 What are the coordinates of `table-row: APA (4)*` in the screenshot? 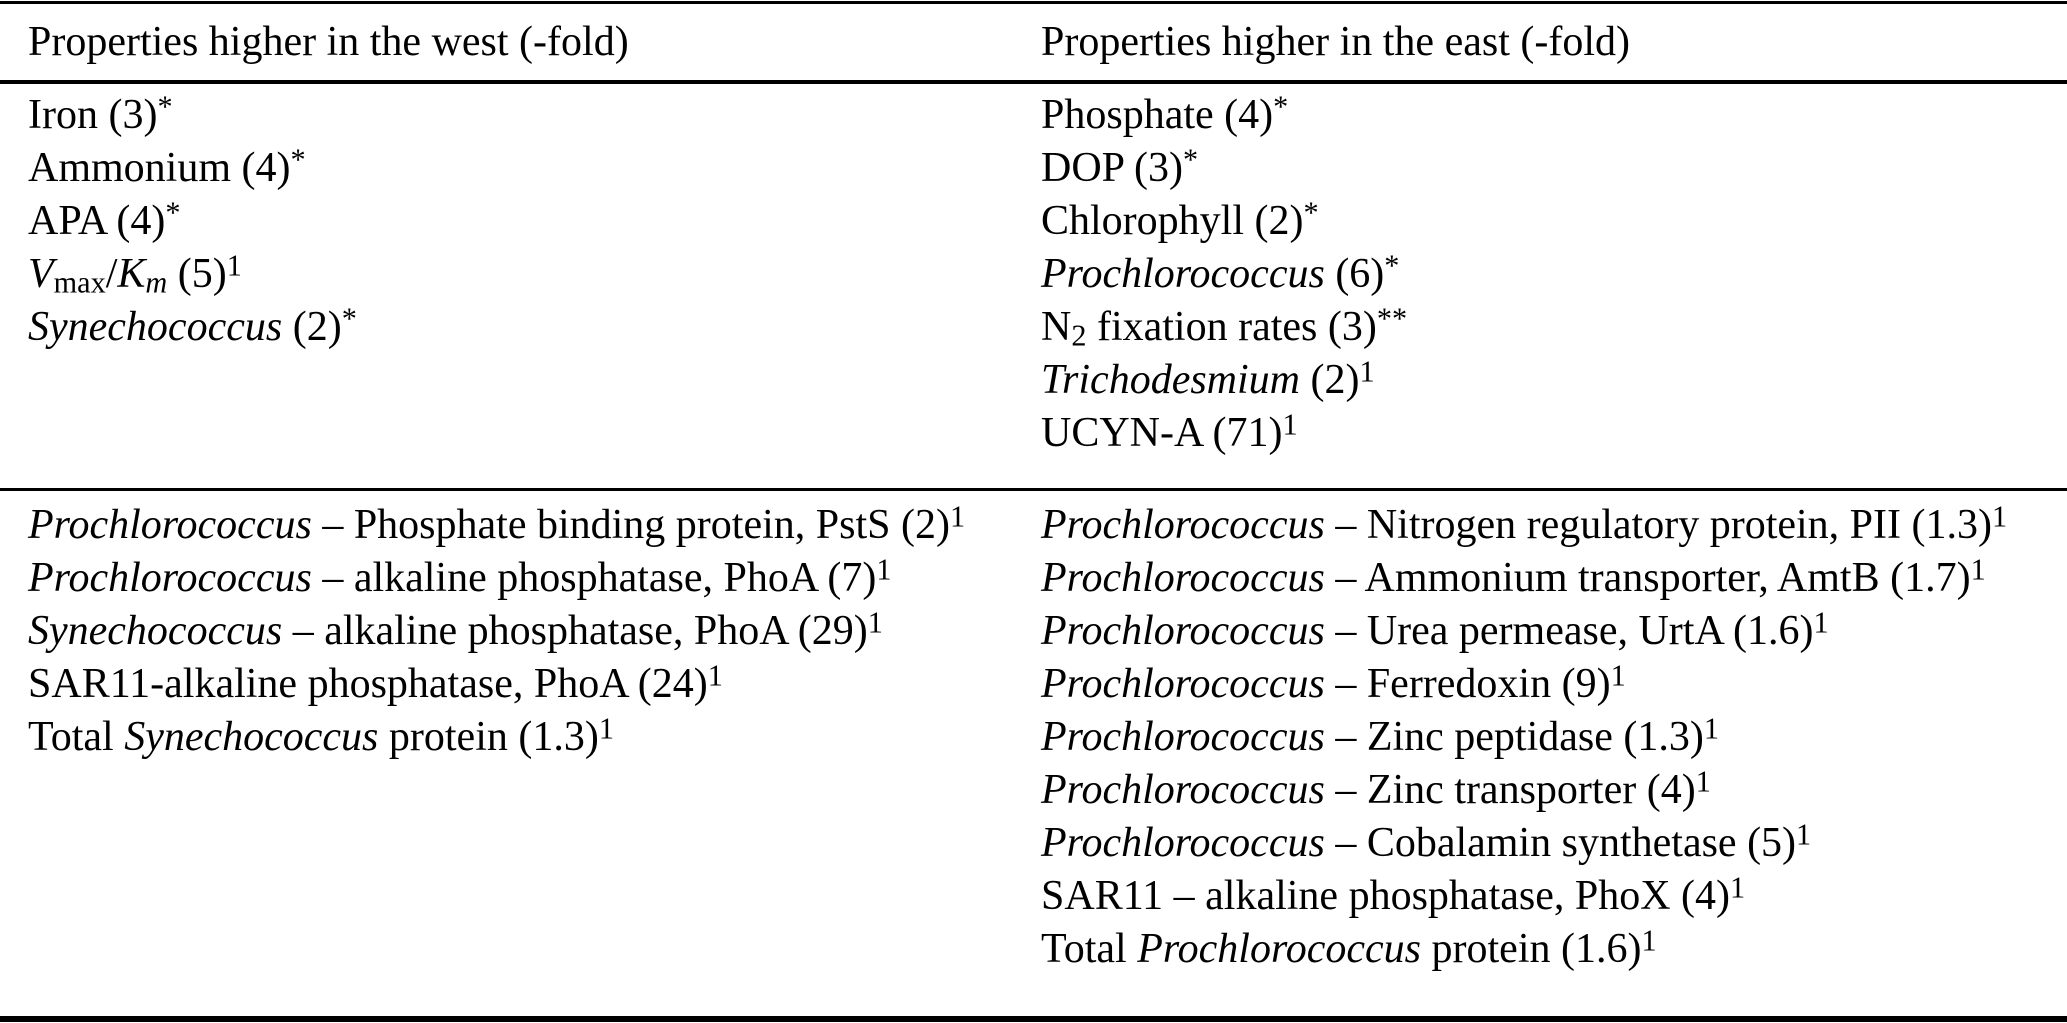 It's located at (104, 219).